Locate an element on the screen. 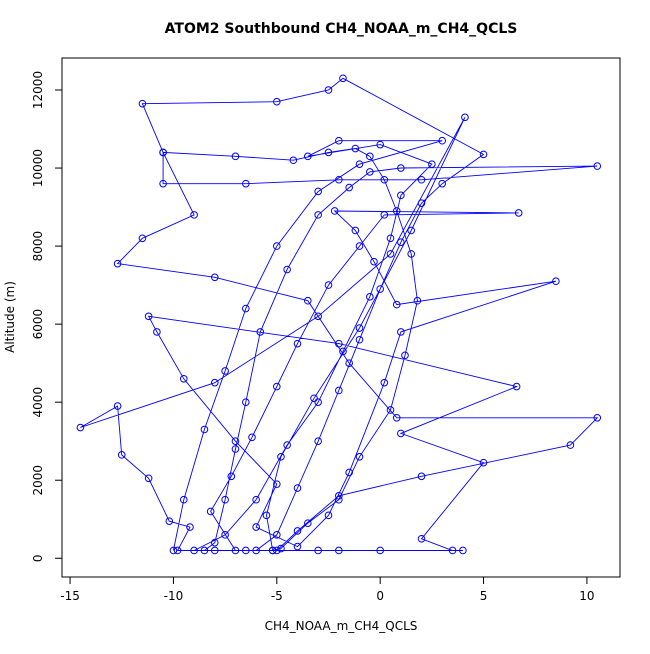 This screenshot has width=650, height=654. y-tick-label: 12000 is located at coordinates (38, 90).